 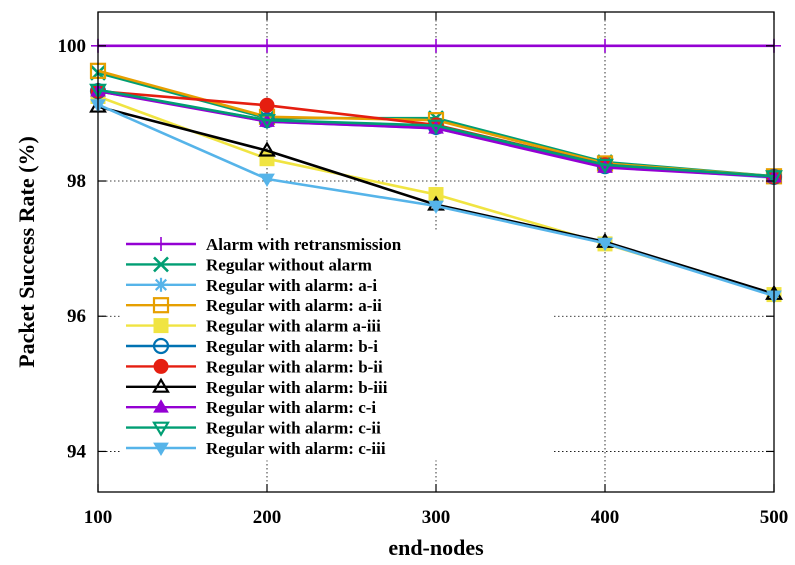 What do you see at coordinates (77, 451) in the screenshot?
I see `y-tick-label: 94` at bounding box center [77, 451].